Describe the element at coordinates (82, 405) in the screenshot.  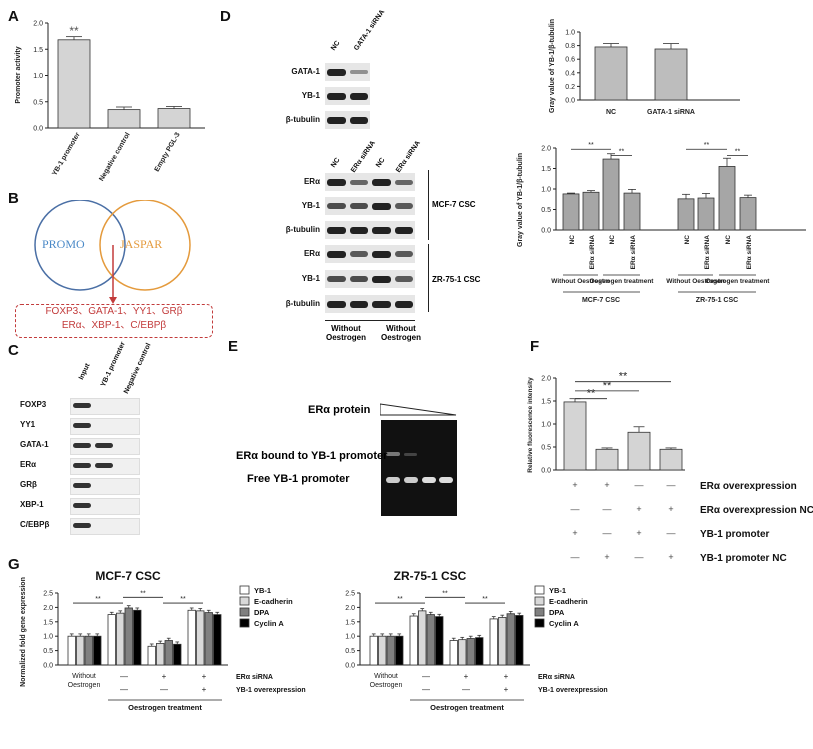
I see `c-blot-band` at that location.